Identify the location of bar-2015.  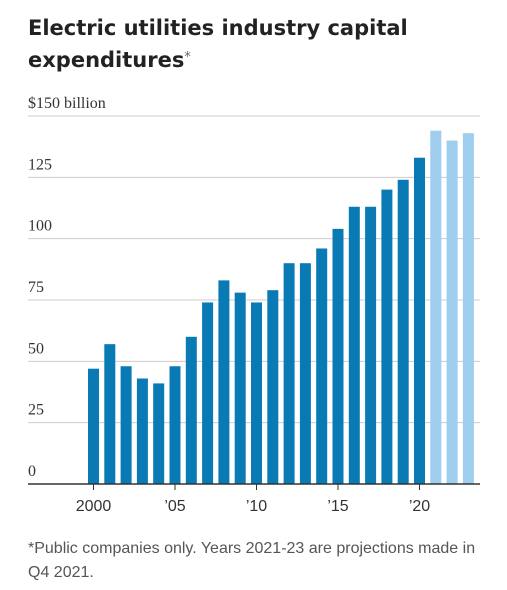
(338, 356).